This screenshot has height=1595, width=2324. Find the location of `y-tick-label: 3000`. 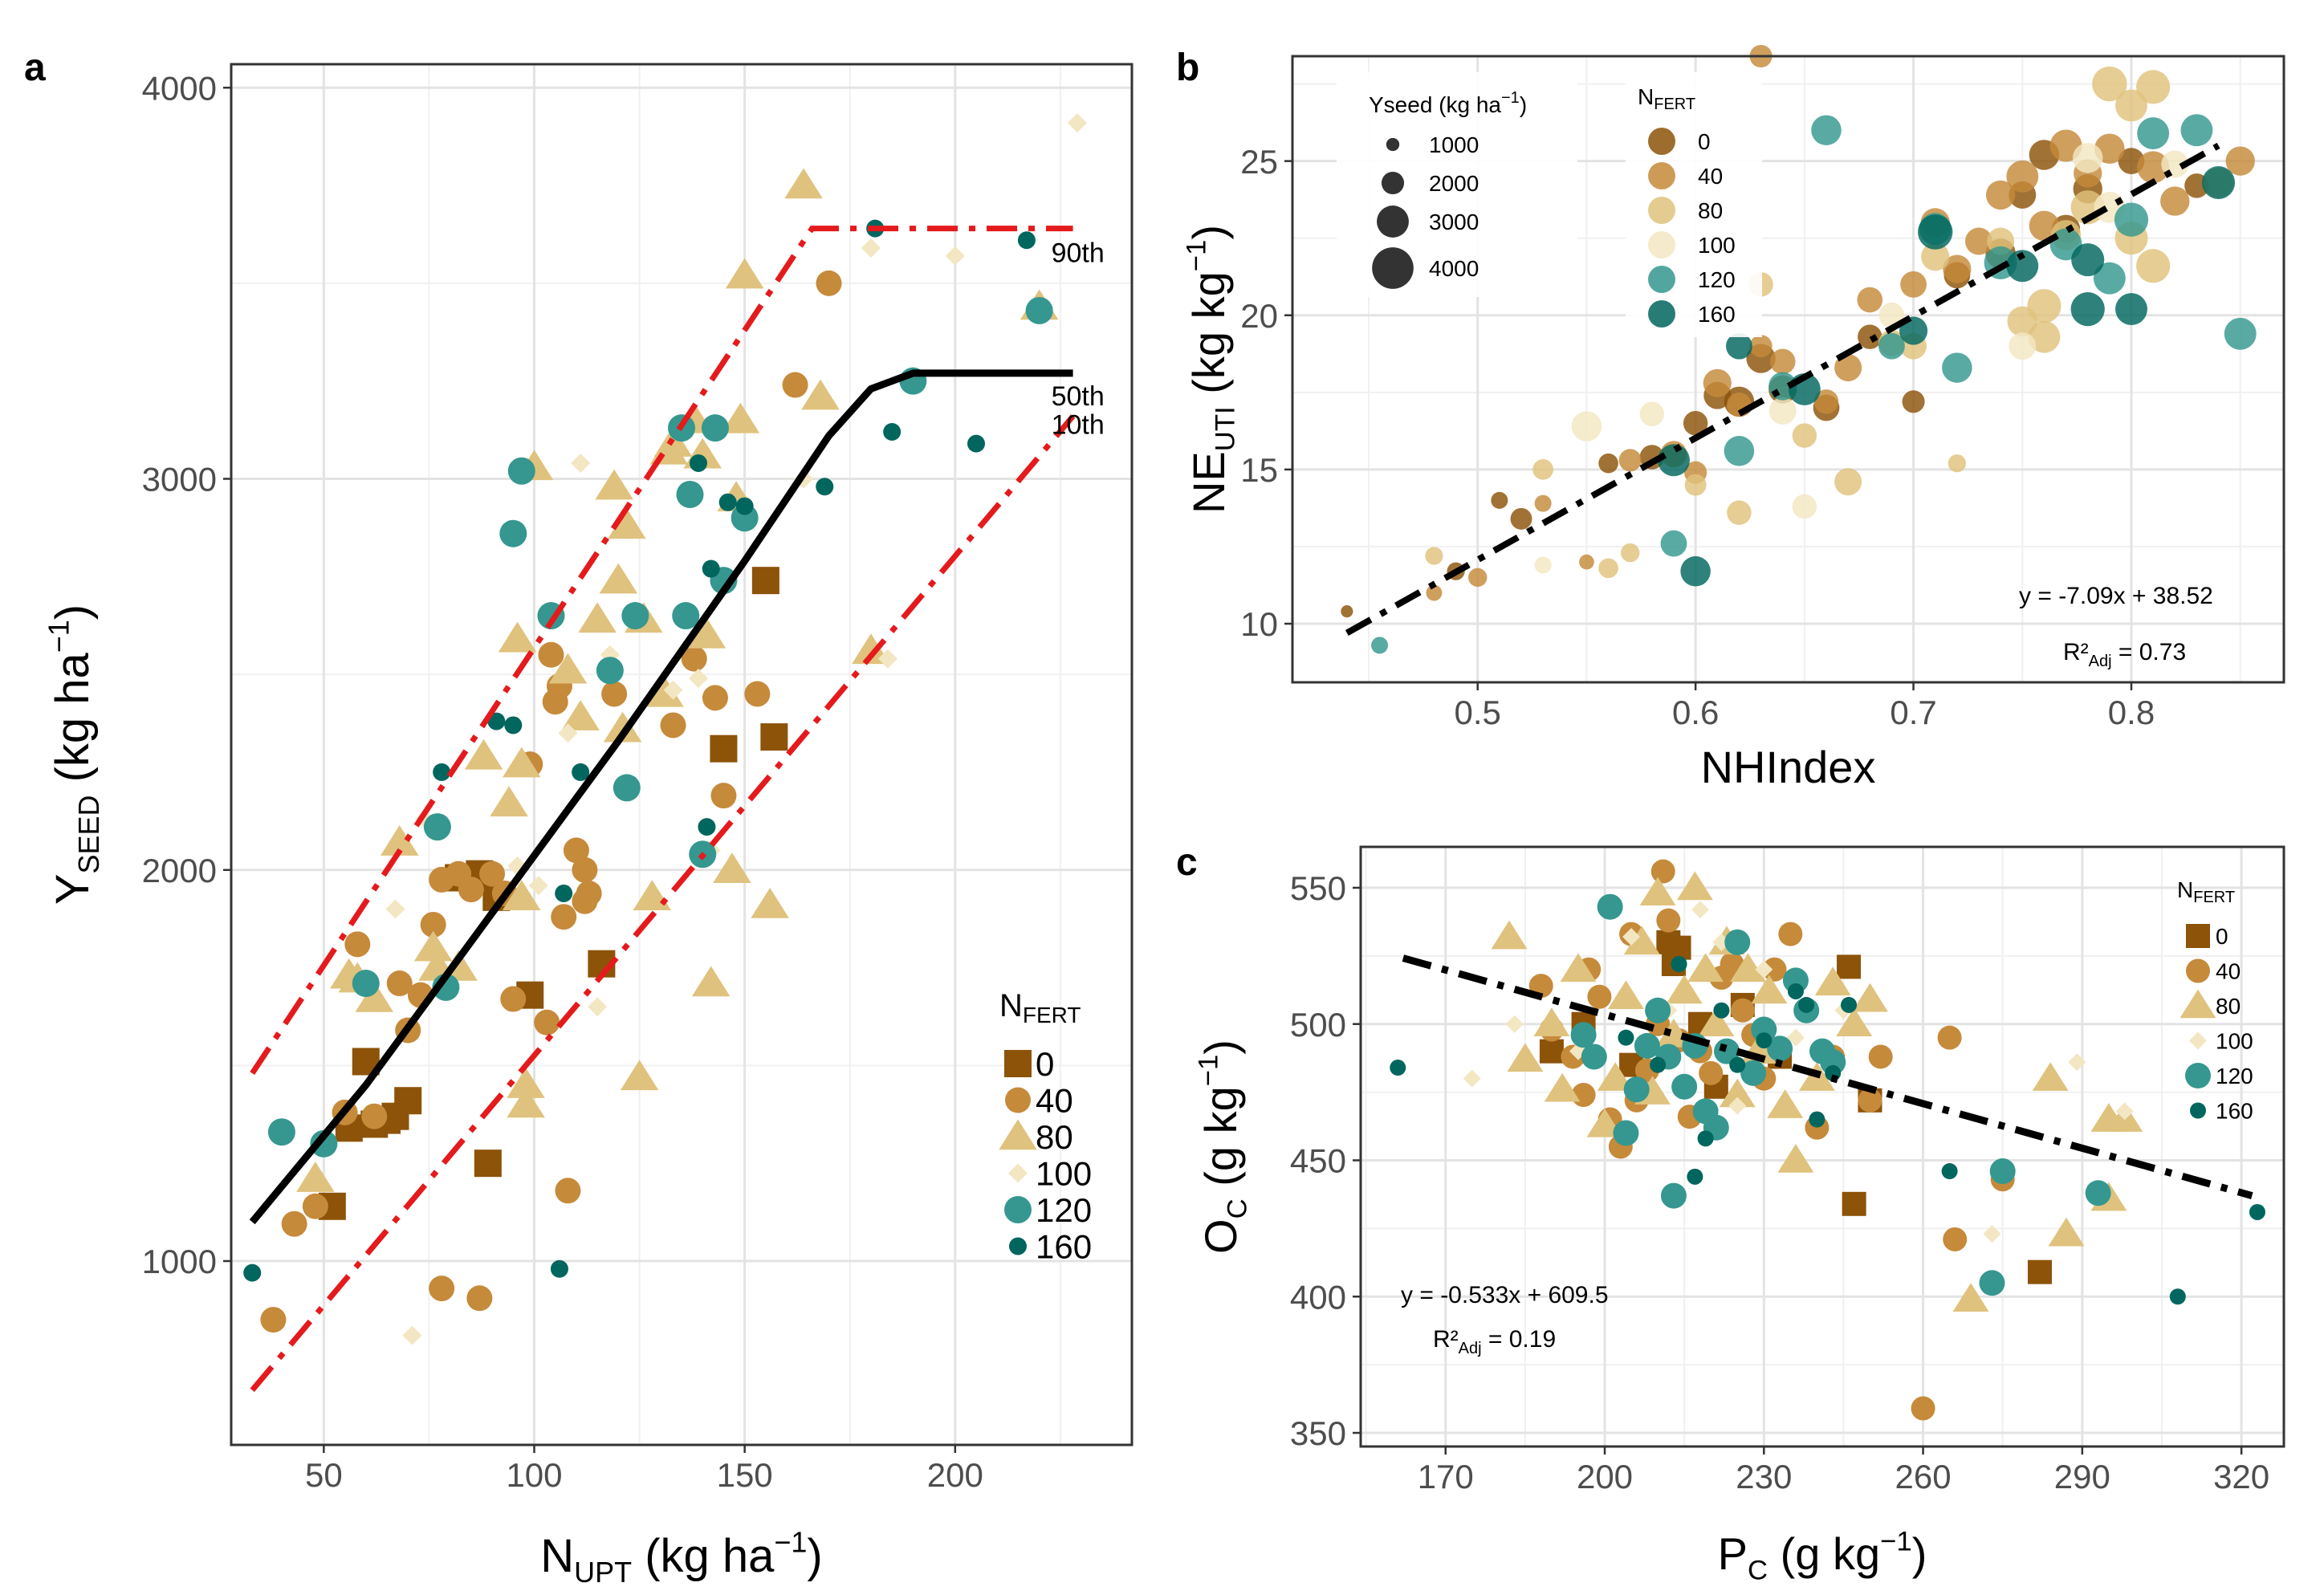

y-tick-label: 3000 is located at coordinates (179, 479).